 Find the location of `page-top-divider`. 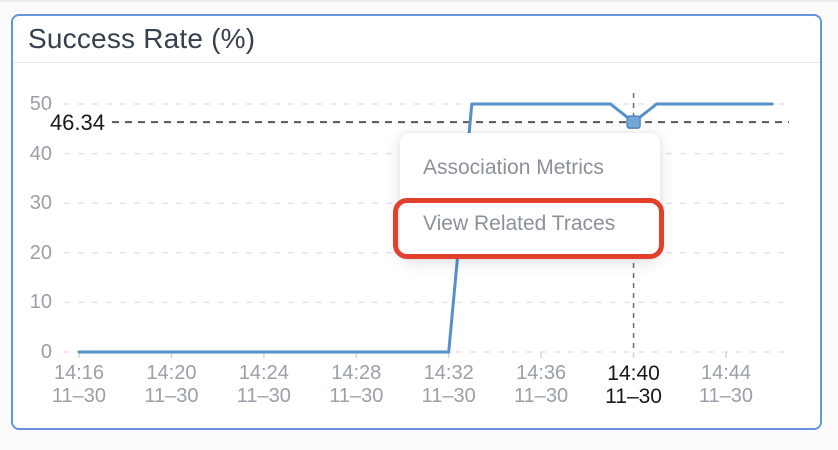

page-top-divider is located at coordinates (419, 1).